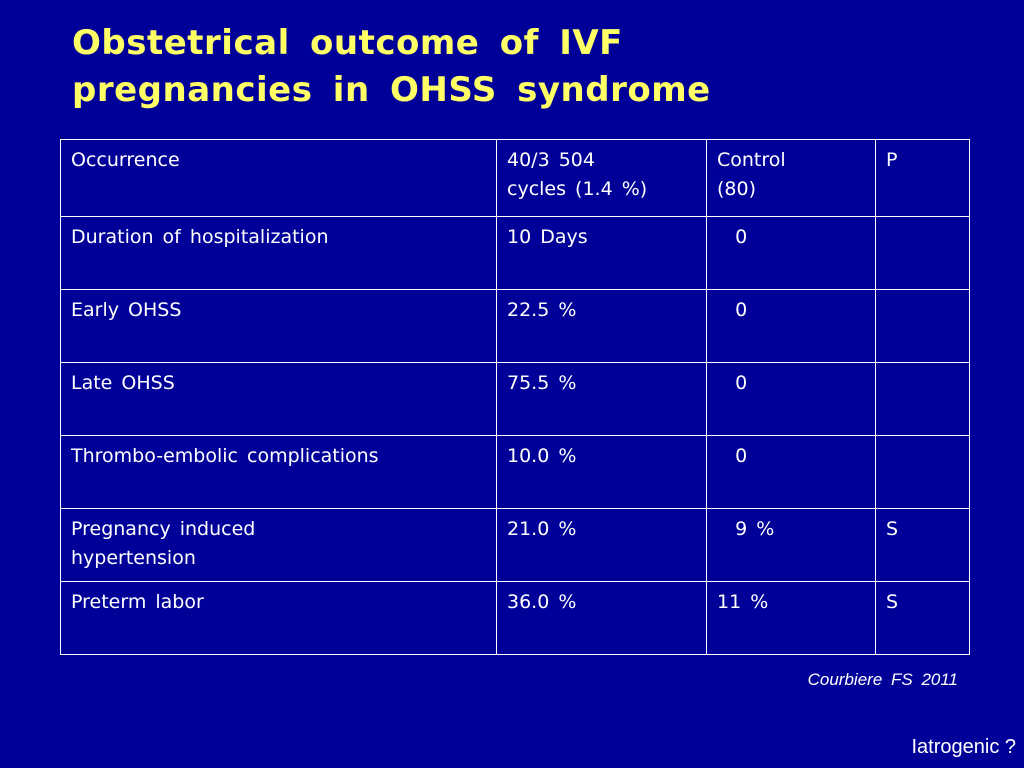 This screenshot has height=768, width=1024. What do you see at coordinates (791, 178) in the screenshot?
I see `header-cell-control: Control (80)` at bounding box center [791, 178].